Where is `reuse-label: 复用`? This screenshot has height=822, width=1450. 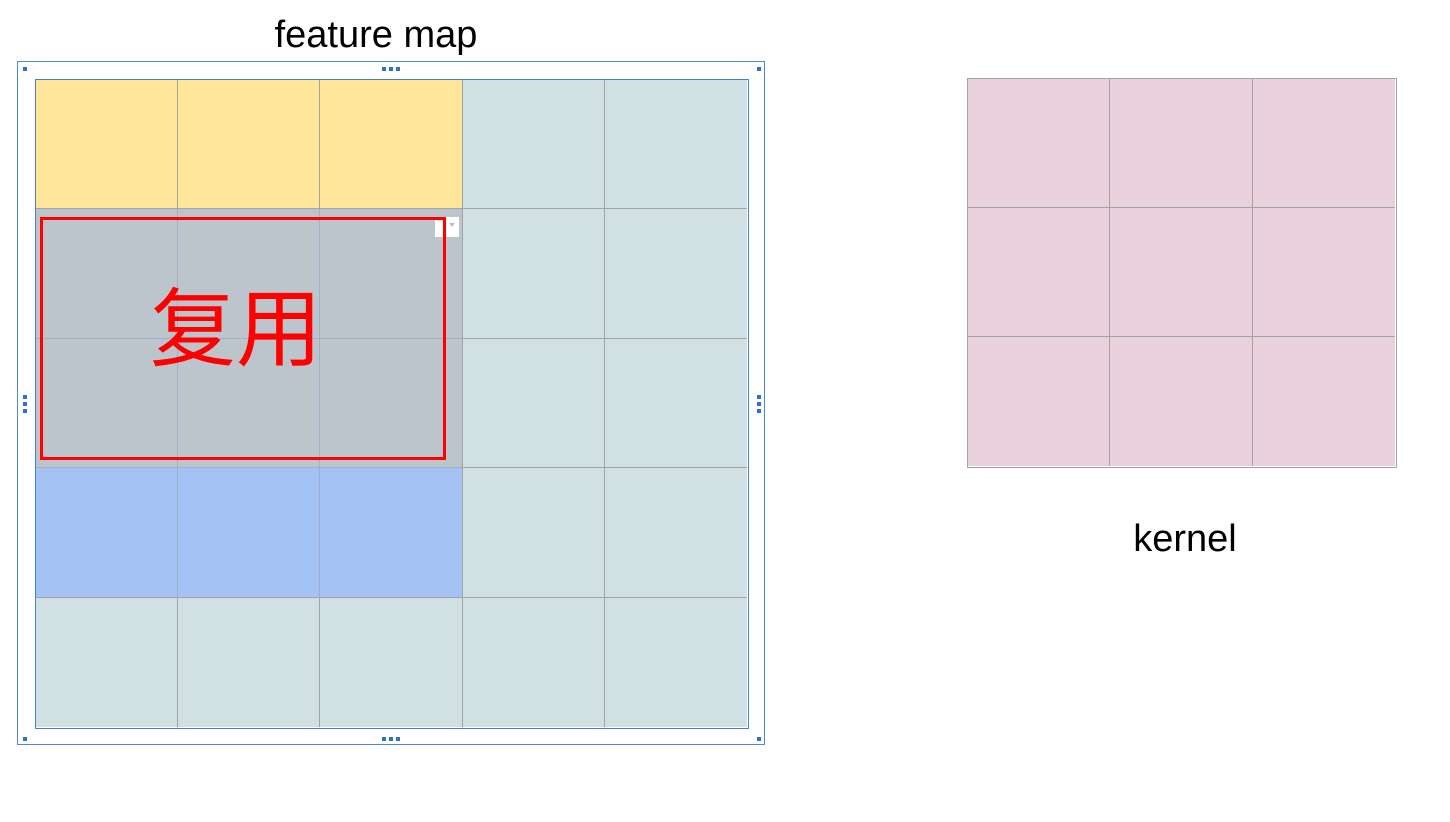 reuse-label: 复用 is located at coordinates (236, 330).